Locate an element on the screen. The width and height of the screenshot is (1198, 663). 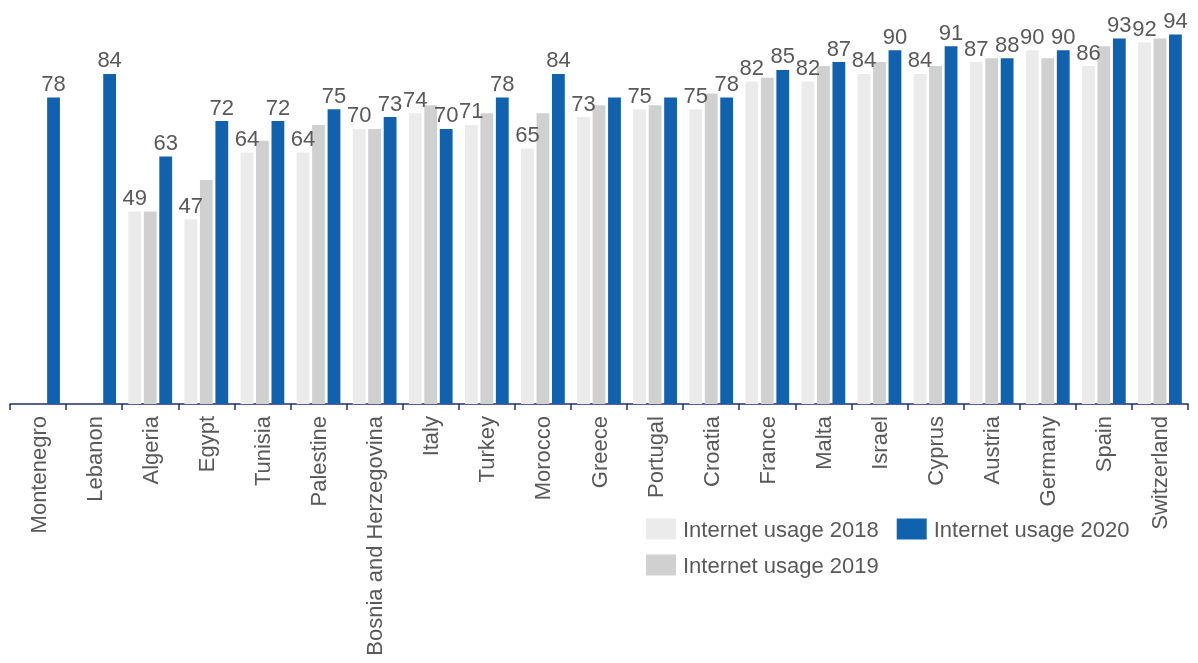
x-tick-label: Italy is located at coordinates (431, 436).